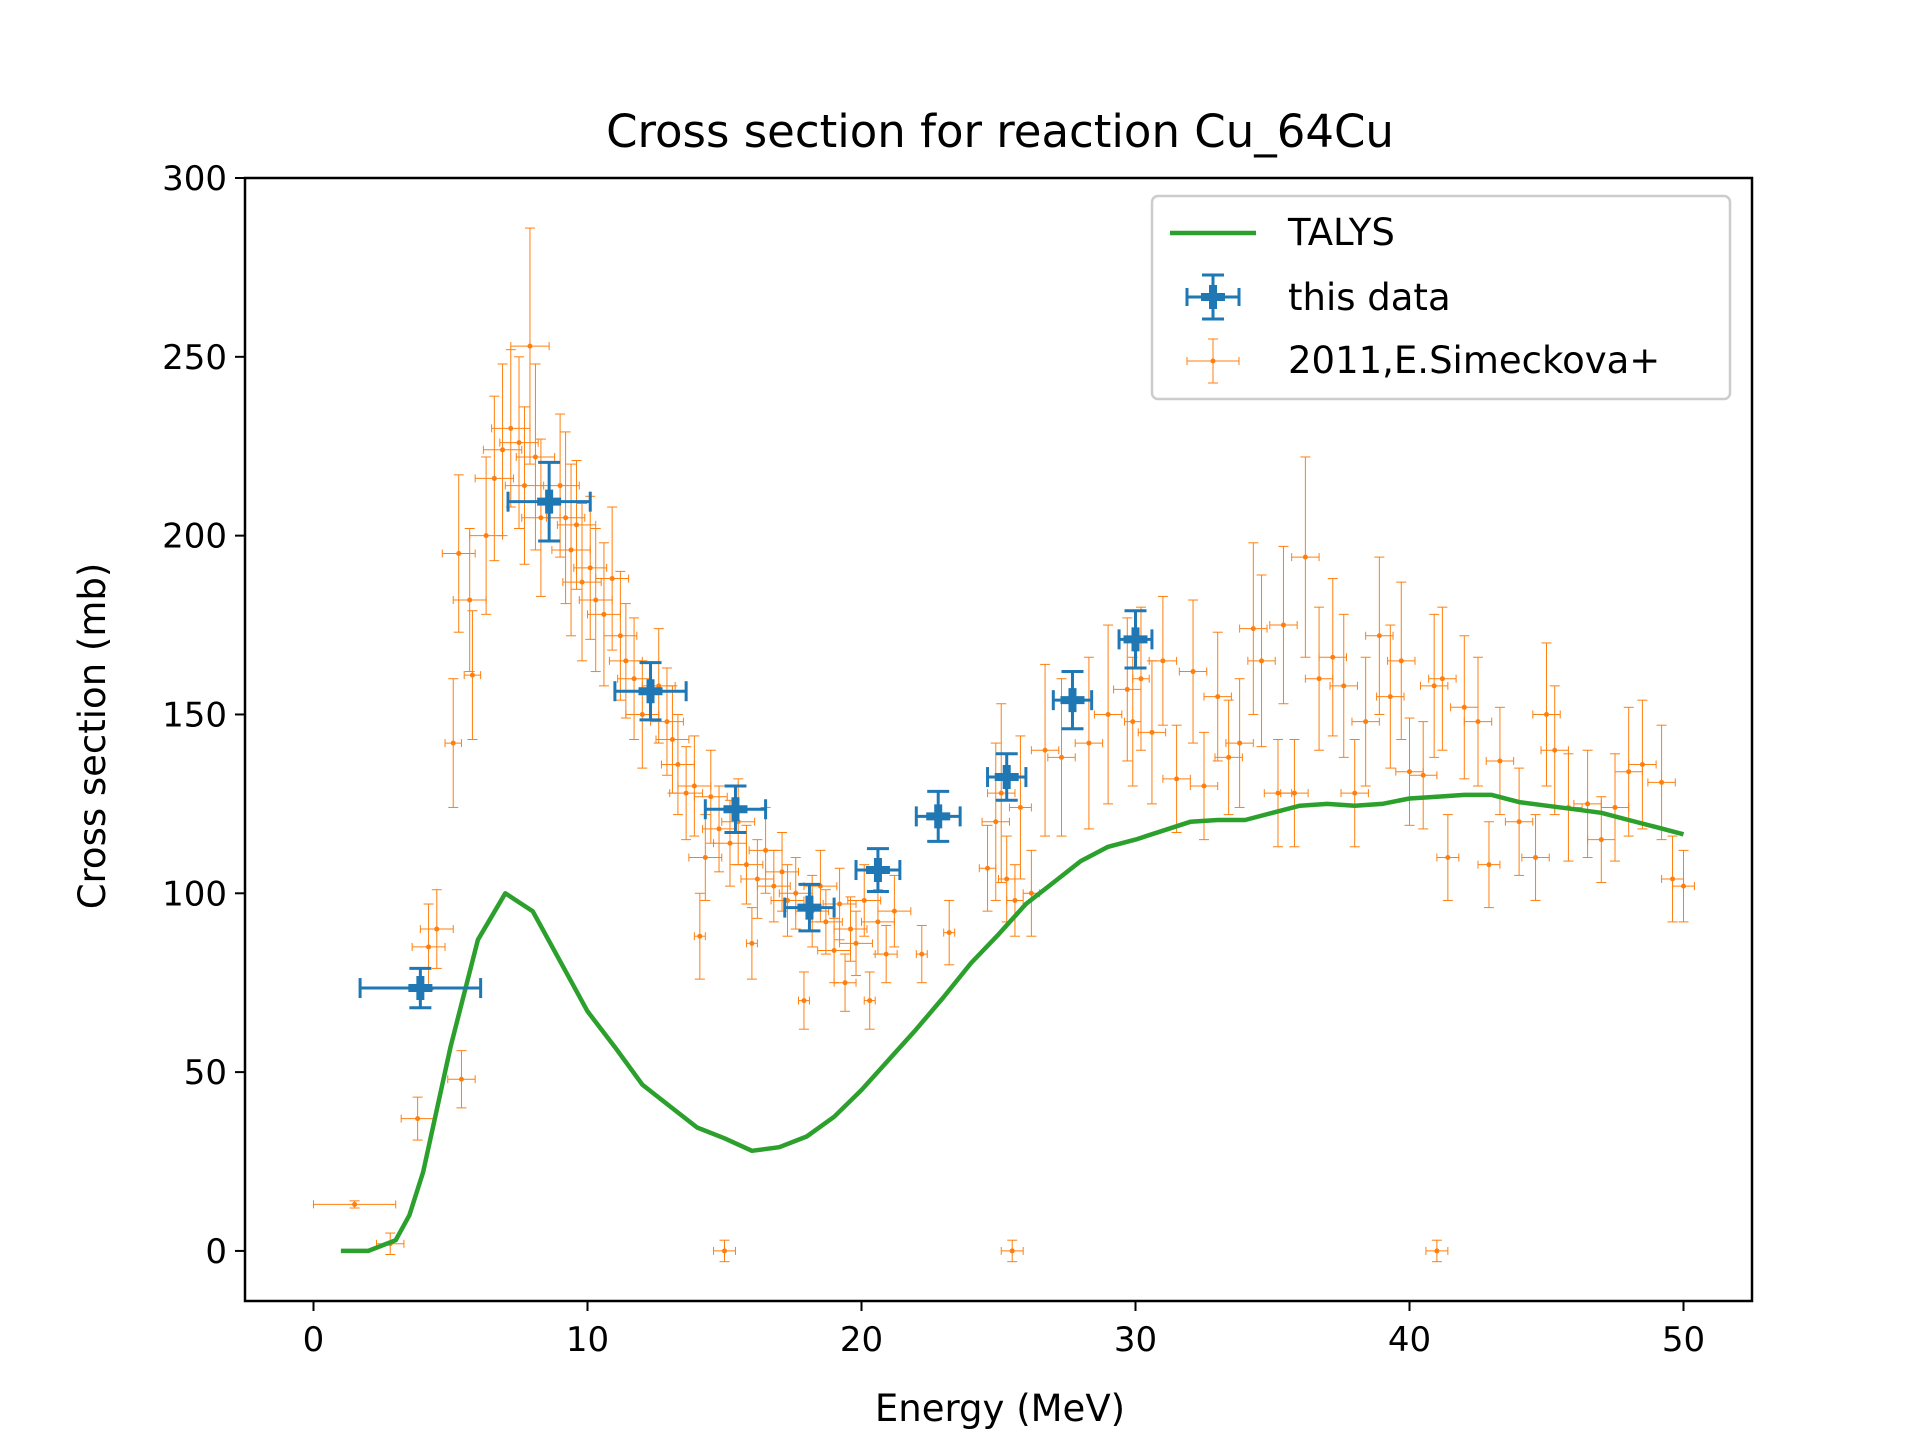 This screenshot has width=1920, height=1445. What do you see at coordinates (1135, 1340) in the screenshot?
I see `x-tick-label: 30` at bounding box center [1135, 1340].